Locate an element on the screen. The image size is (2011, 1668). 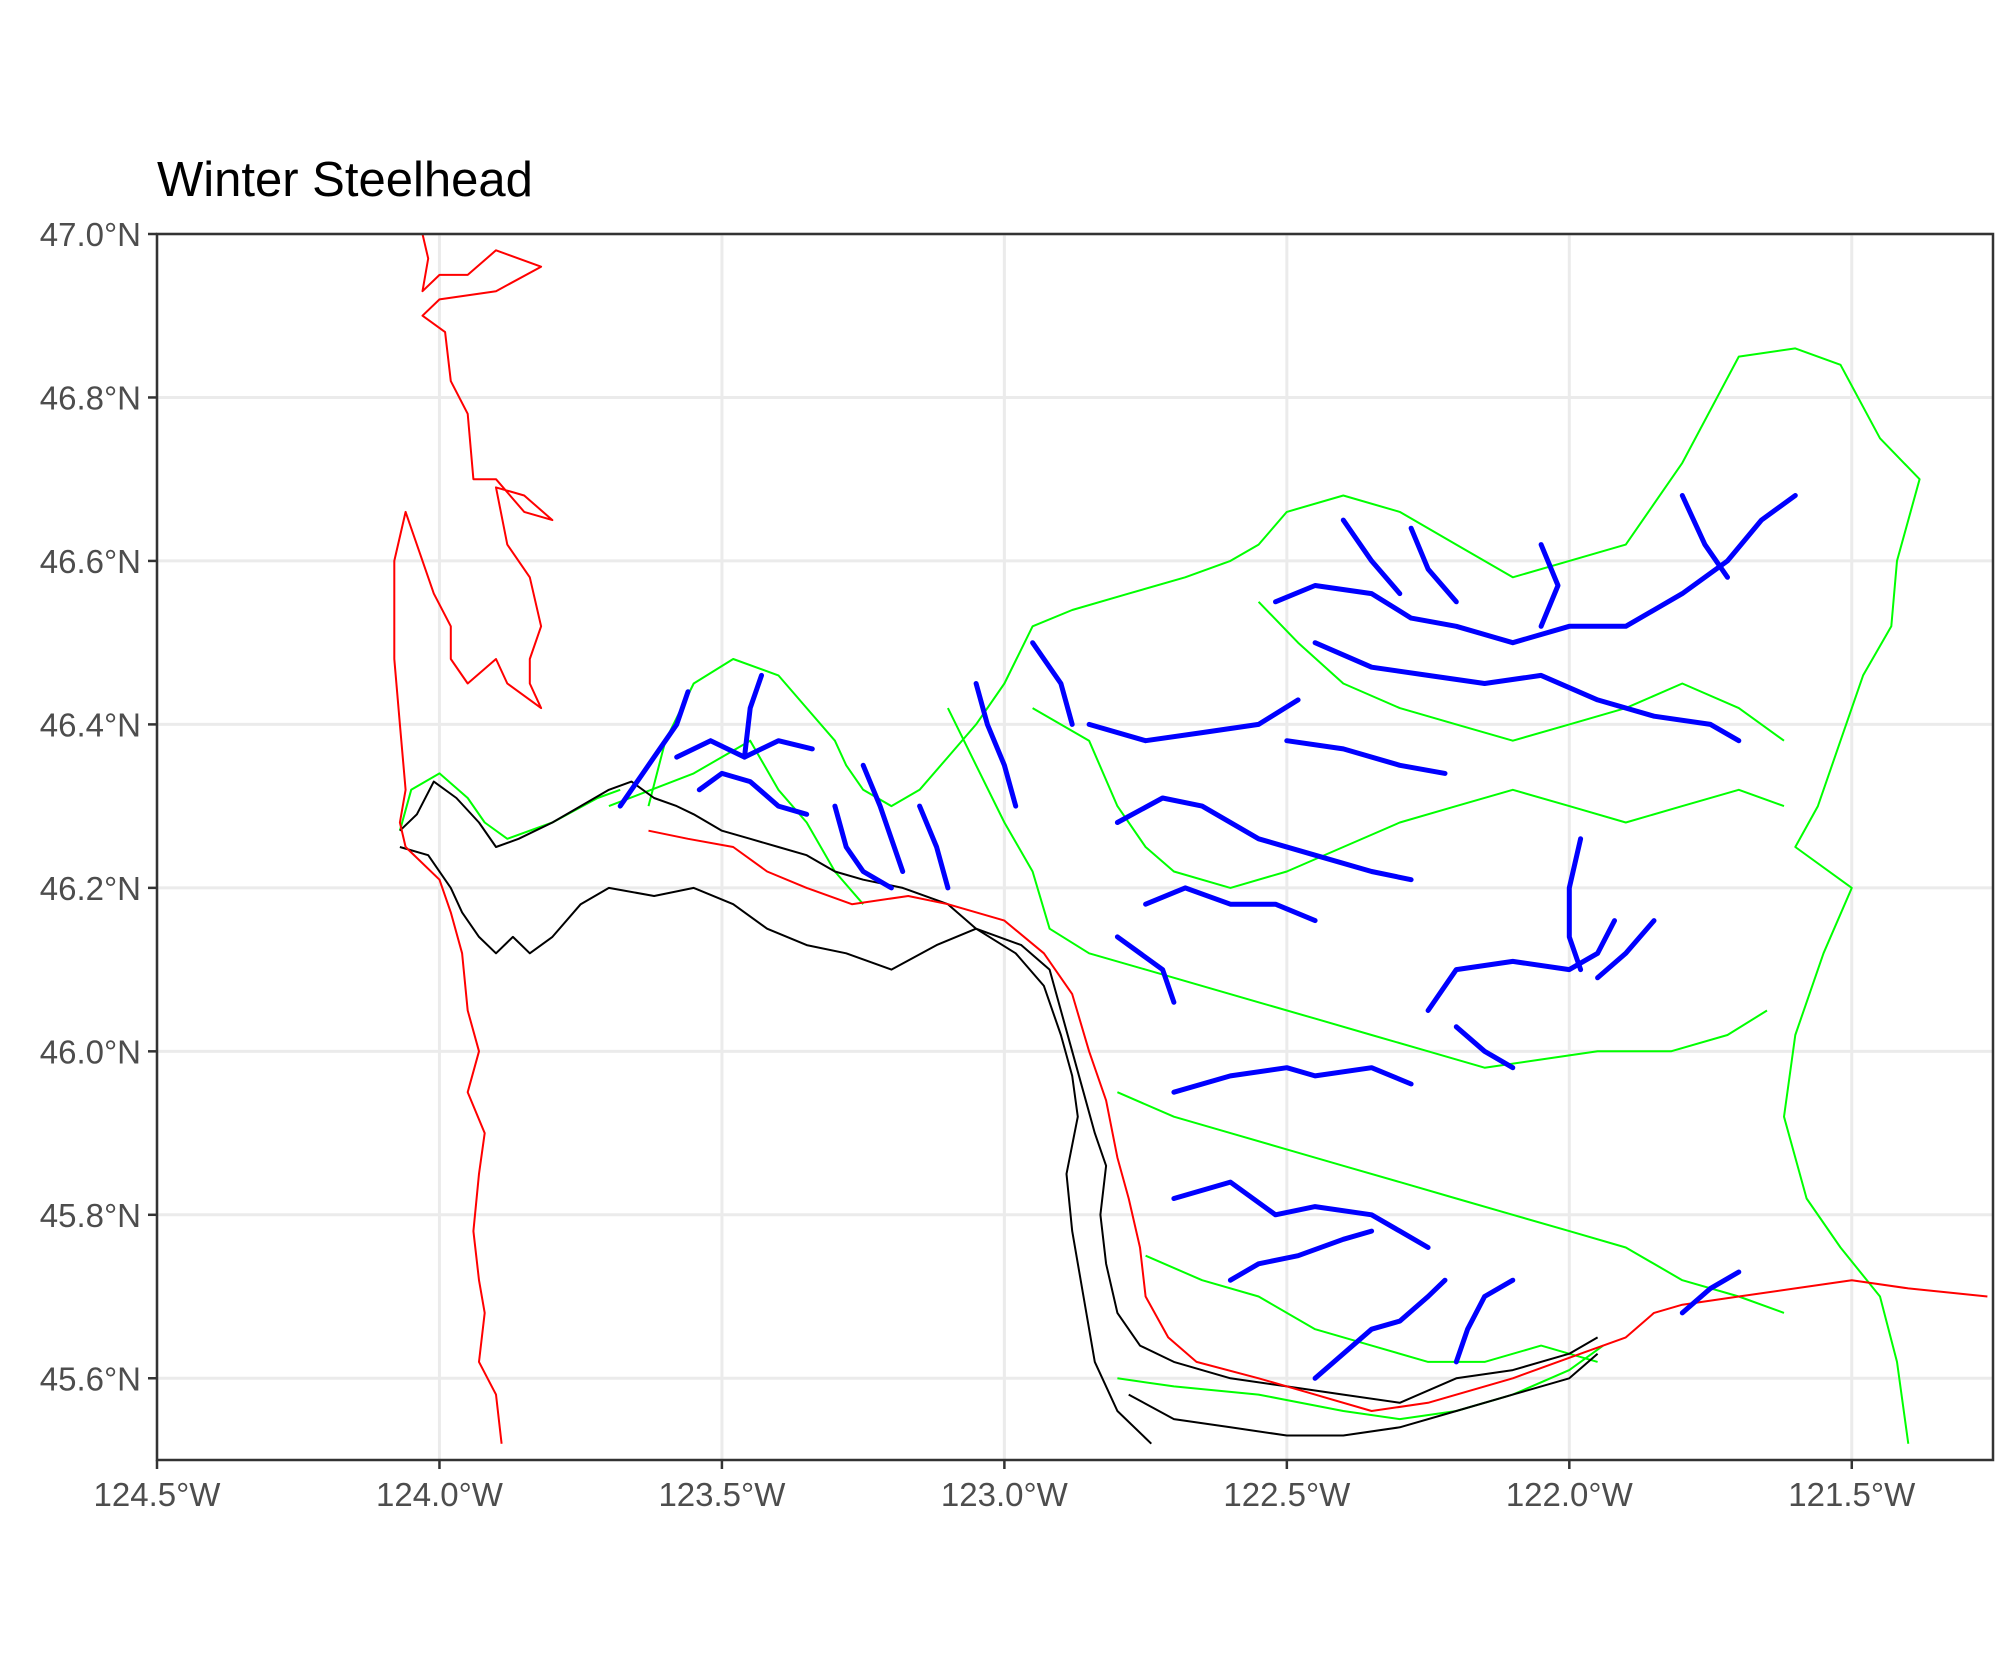
x-tick-label-1: 124.0°W is located at coordinates (440, 1494).